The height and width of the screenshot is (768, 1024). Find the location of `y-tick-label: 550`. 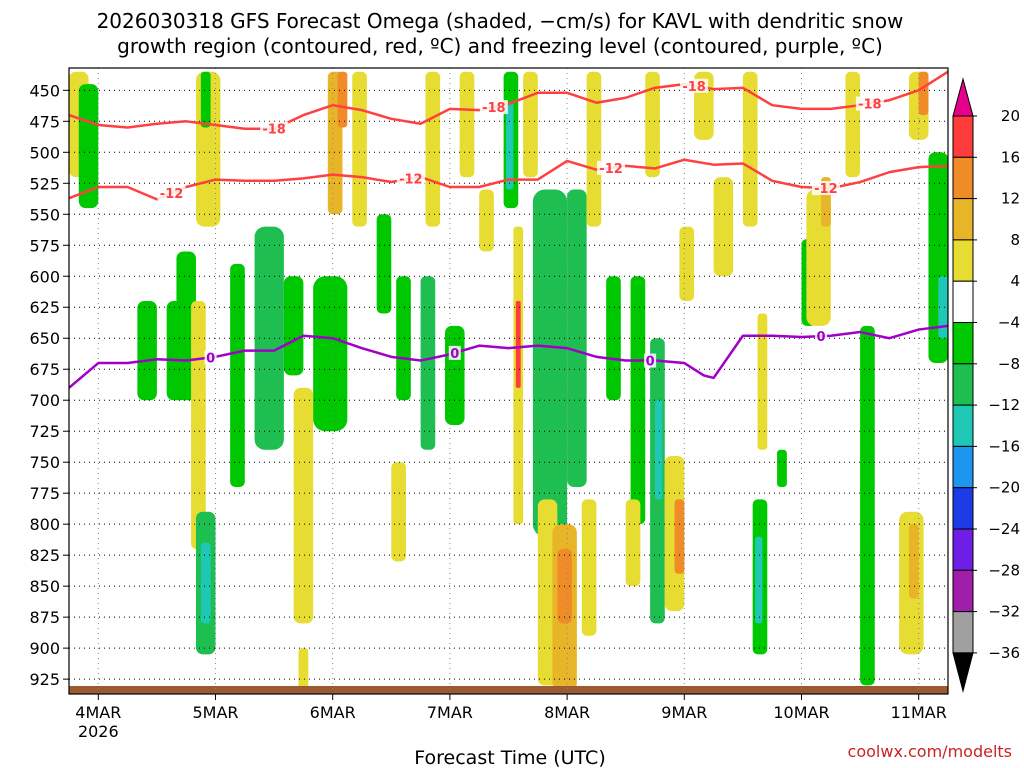

y-tick-label: 550 is located at coordinates (44, 214).